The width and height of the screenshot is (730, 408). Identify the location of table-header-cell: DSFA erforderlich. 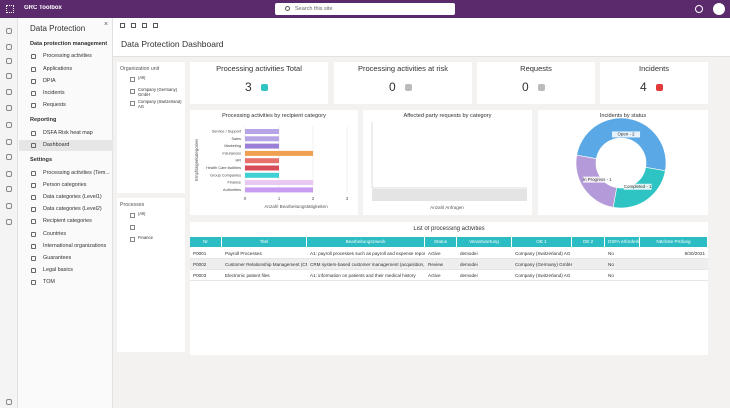
(622, 242).